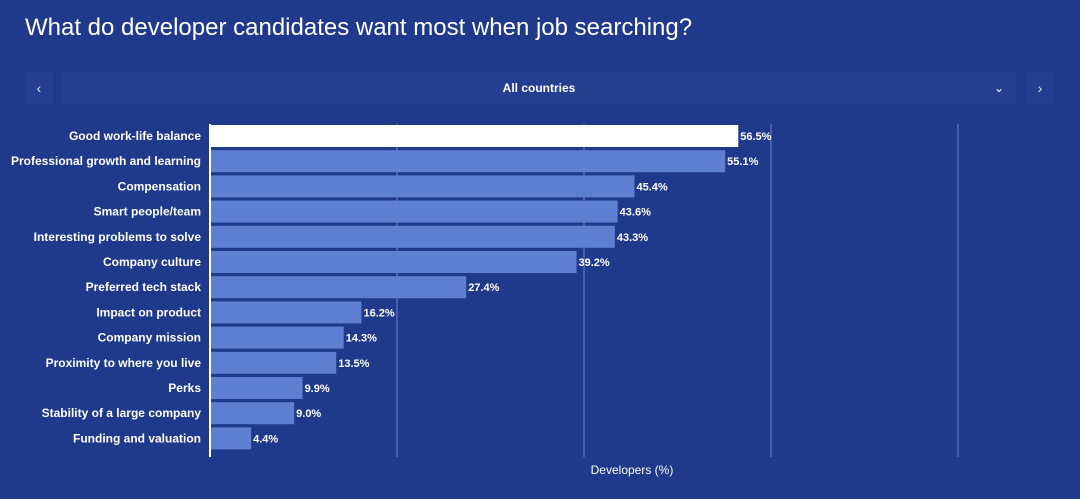  What do you see at coordinates (149, 338) in the screenshot?
I see `category-label: Company mission` at bounding box center [149, 338].